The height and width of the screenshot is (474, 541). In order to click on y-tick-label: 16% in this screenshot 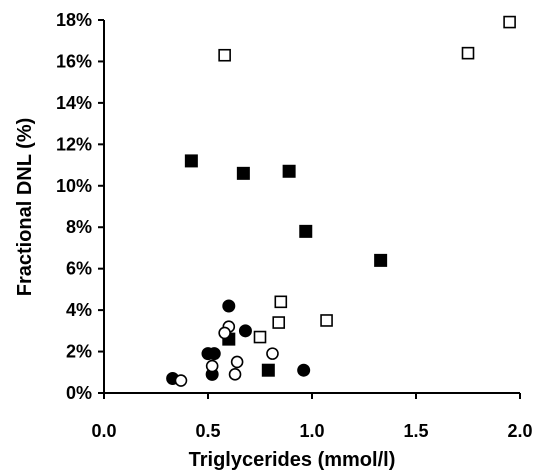, I will do `click(74, 61)`.